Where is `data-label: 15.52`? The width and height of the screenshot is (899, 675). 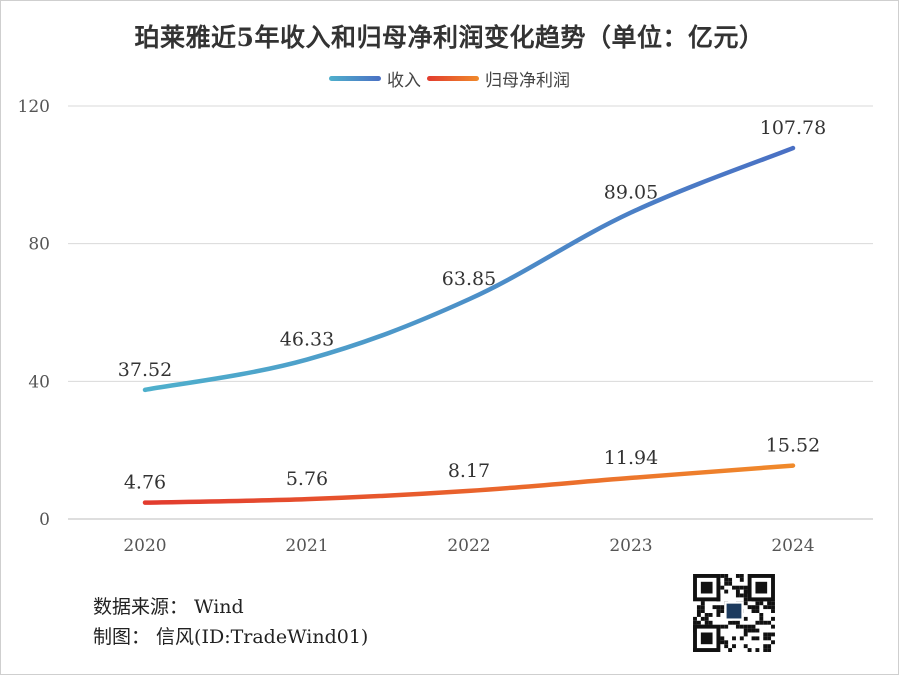 data-label: 15.52 is located at coordinates (793, 446).